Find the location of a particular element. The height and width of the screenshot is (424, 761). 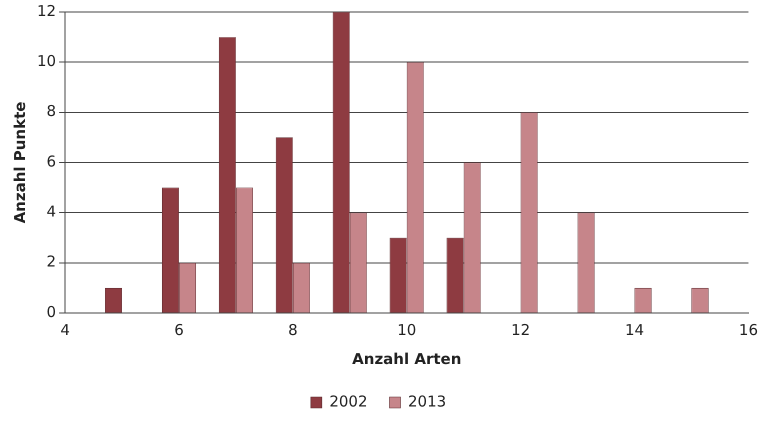

y-tick-label: 4 is located at coordinates (51, 211).